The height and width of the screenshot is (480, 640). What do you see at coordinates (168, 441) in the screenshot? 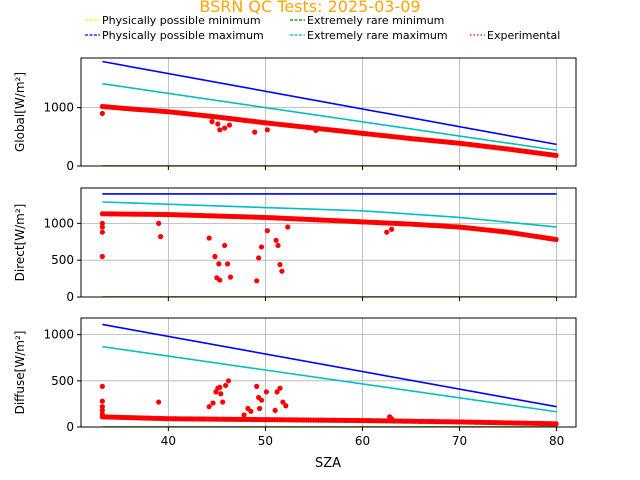
I see `x-tick-label: 40` at bounding box center [168, 441].